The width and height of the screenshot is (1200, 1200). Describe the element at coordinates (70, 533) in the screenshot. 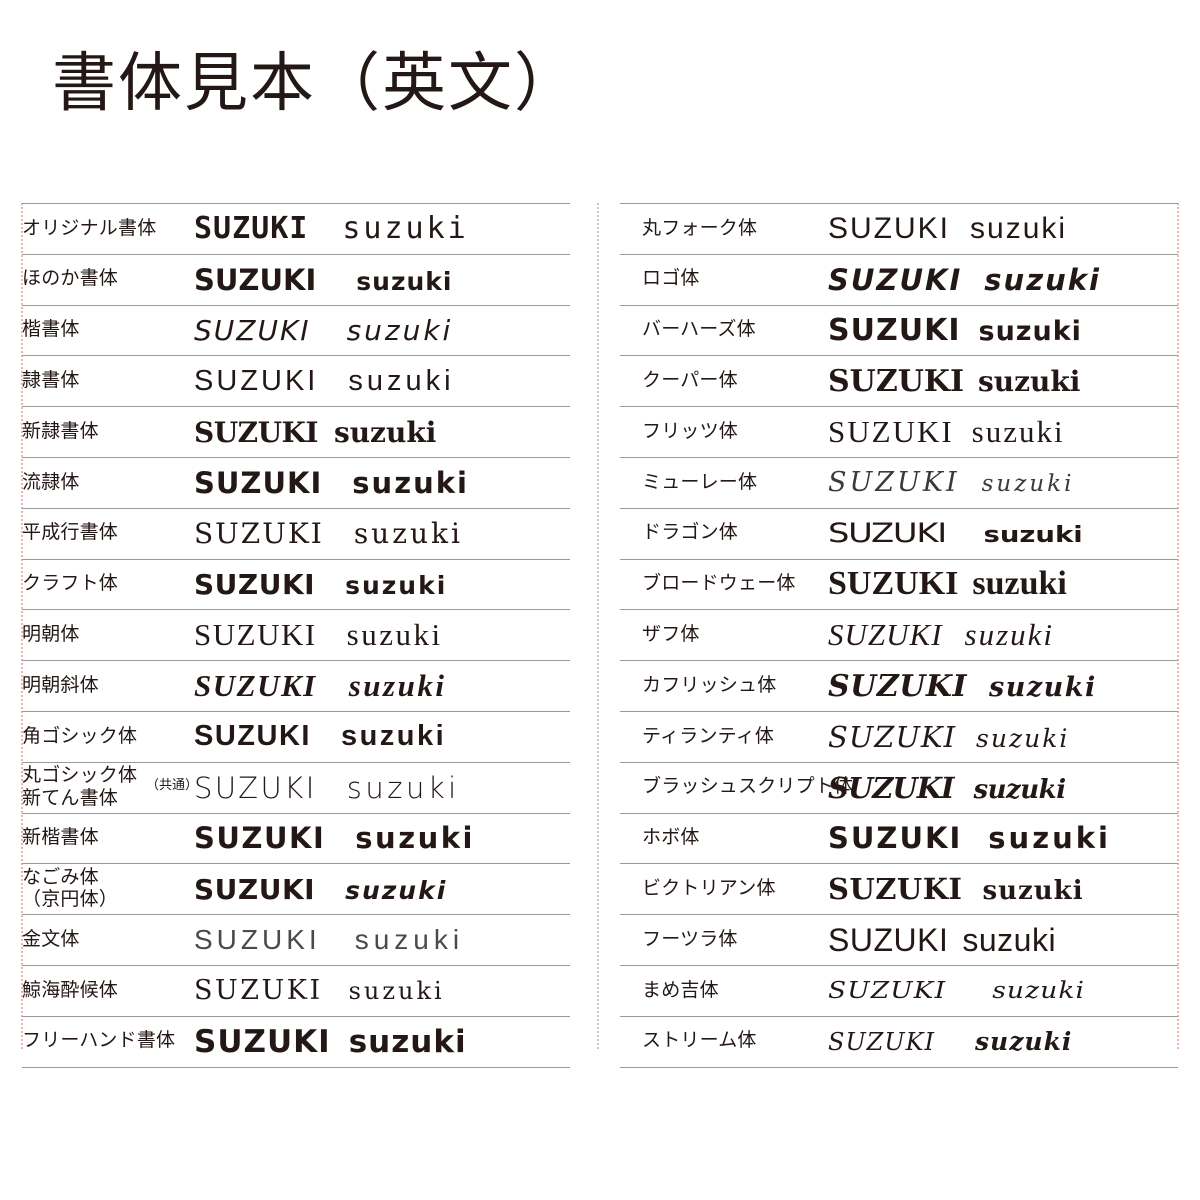

I see `font-name-label: 平成行書体` at that location.